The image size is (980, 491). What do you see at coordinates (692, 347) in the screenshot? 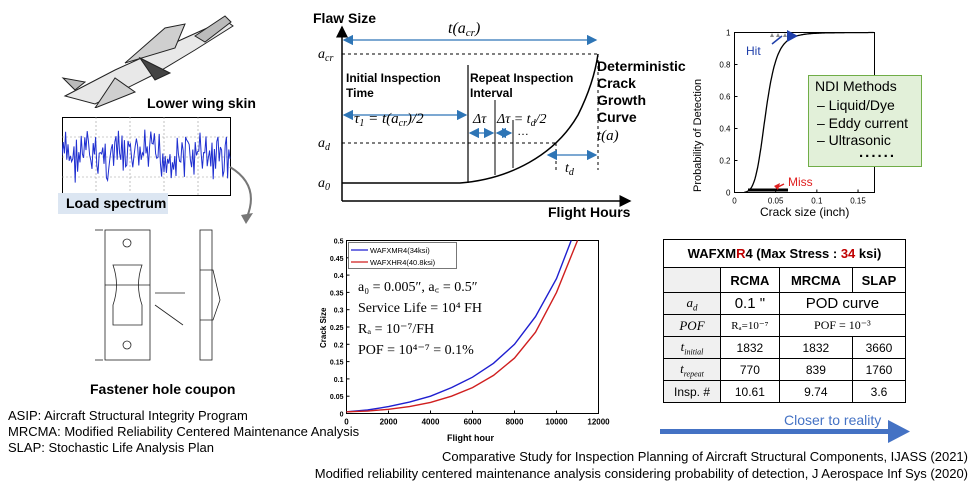
I see `row-label-tinitial: tinitial` at bounding box center [692, 347].